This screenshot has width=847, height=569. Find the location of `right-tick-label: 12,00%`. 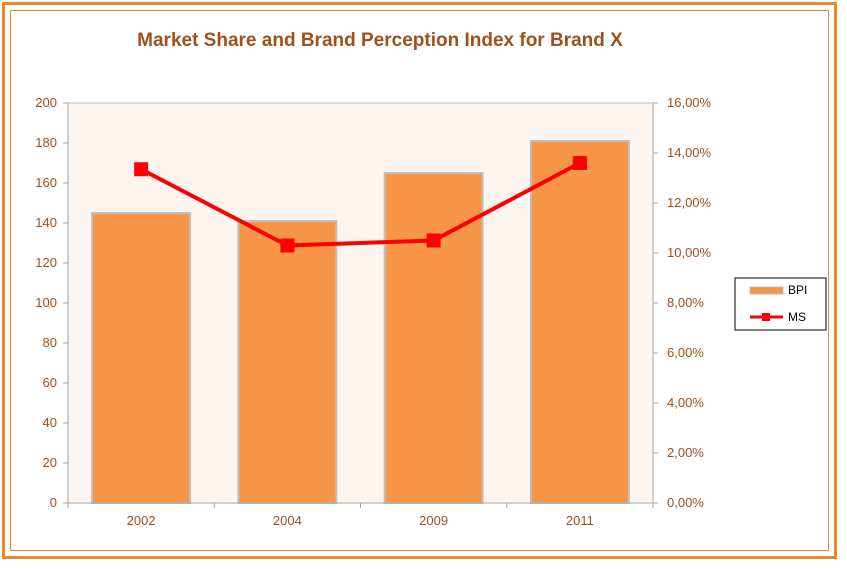

right-tick-label: 12,00% is located at coordinates (689, 202).